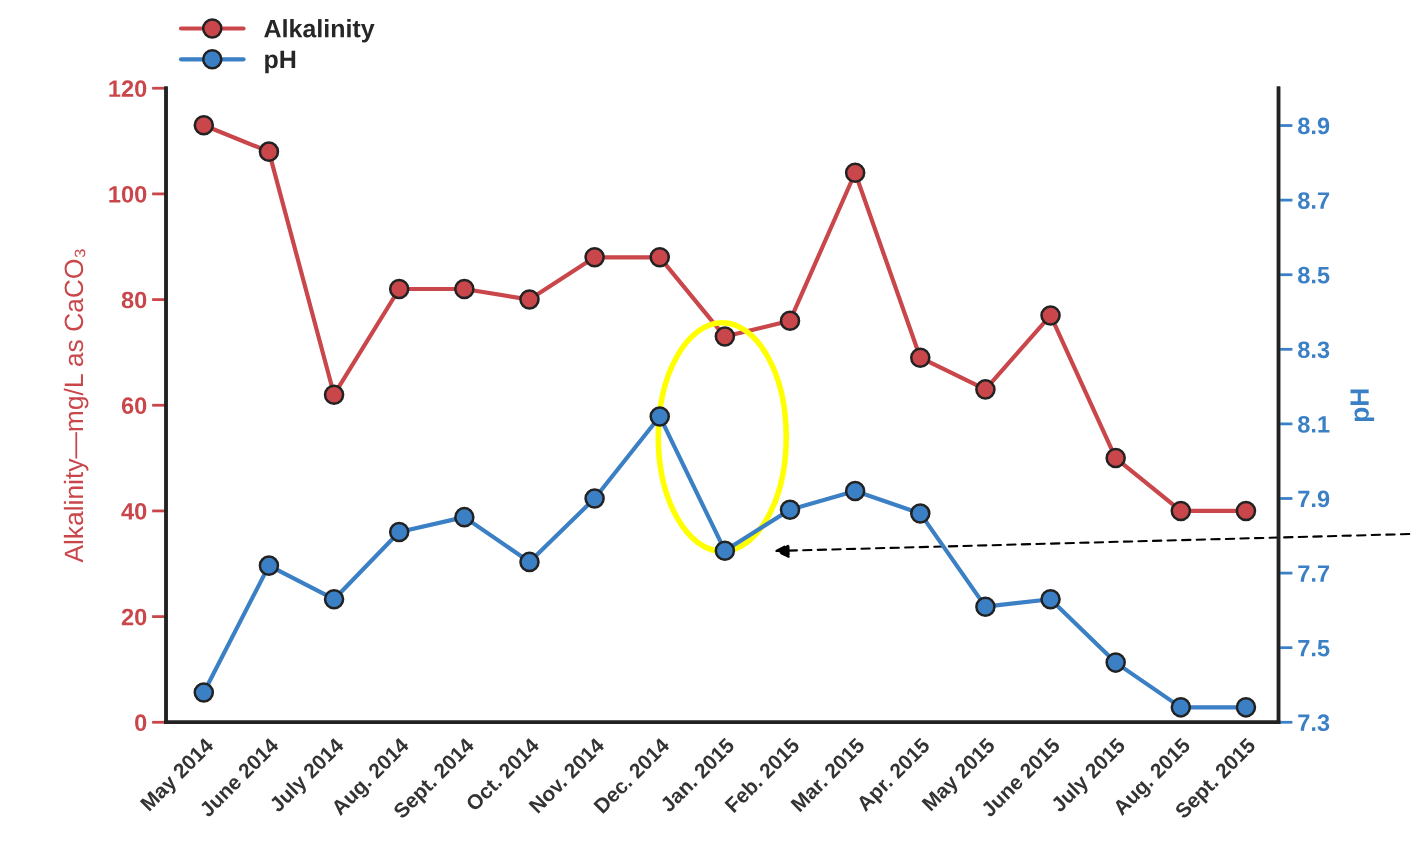 The image size is (1419, 865). I want to click on y2-tick-label: 7.3, so click(1314, 723).